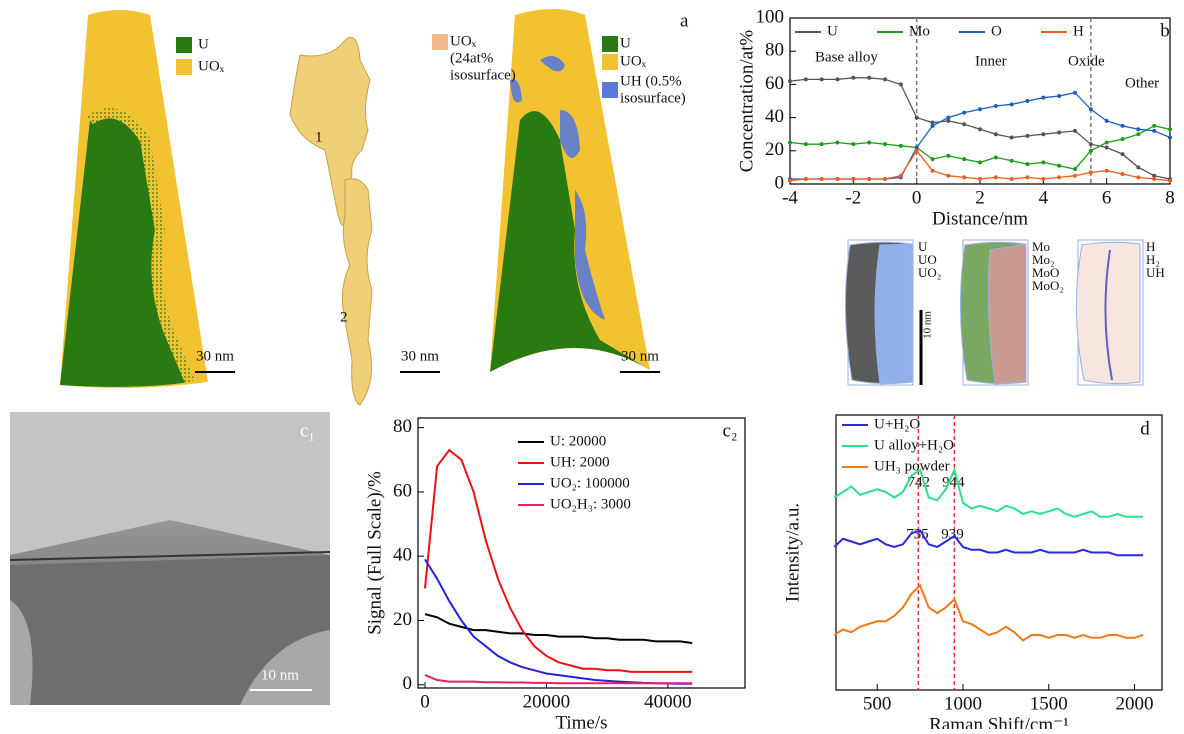 Image resolution: width=1184 pixels, height=734 pixels. What do you see at coordinates (307, 430) in the screenshot?
I see `panel-label: c₁` at bounding box center [307, 430].